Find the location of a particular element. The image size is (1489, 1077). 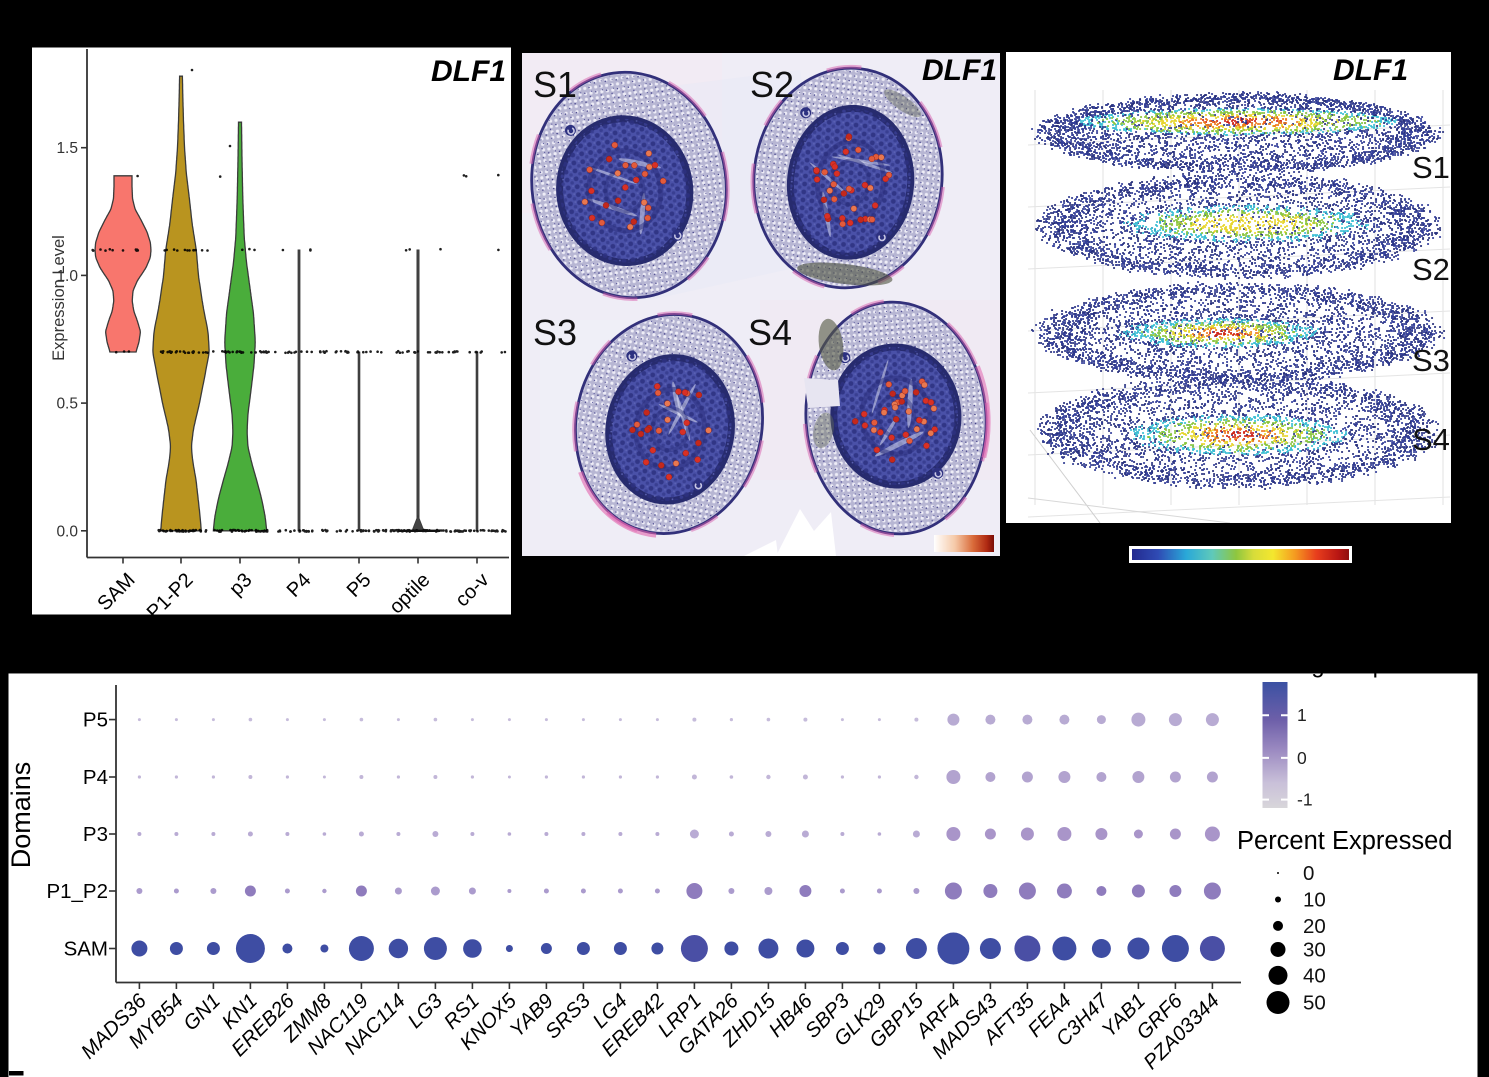

svg-text: 50 is located at coordinates (1314, 1003).